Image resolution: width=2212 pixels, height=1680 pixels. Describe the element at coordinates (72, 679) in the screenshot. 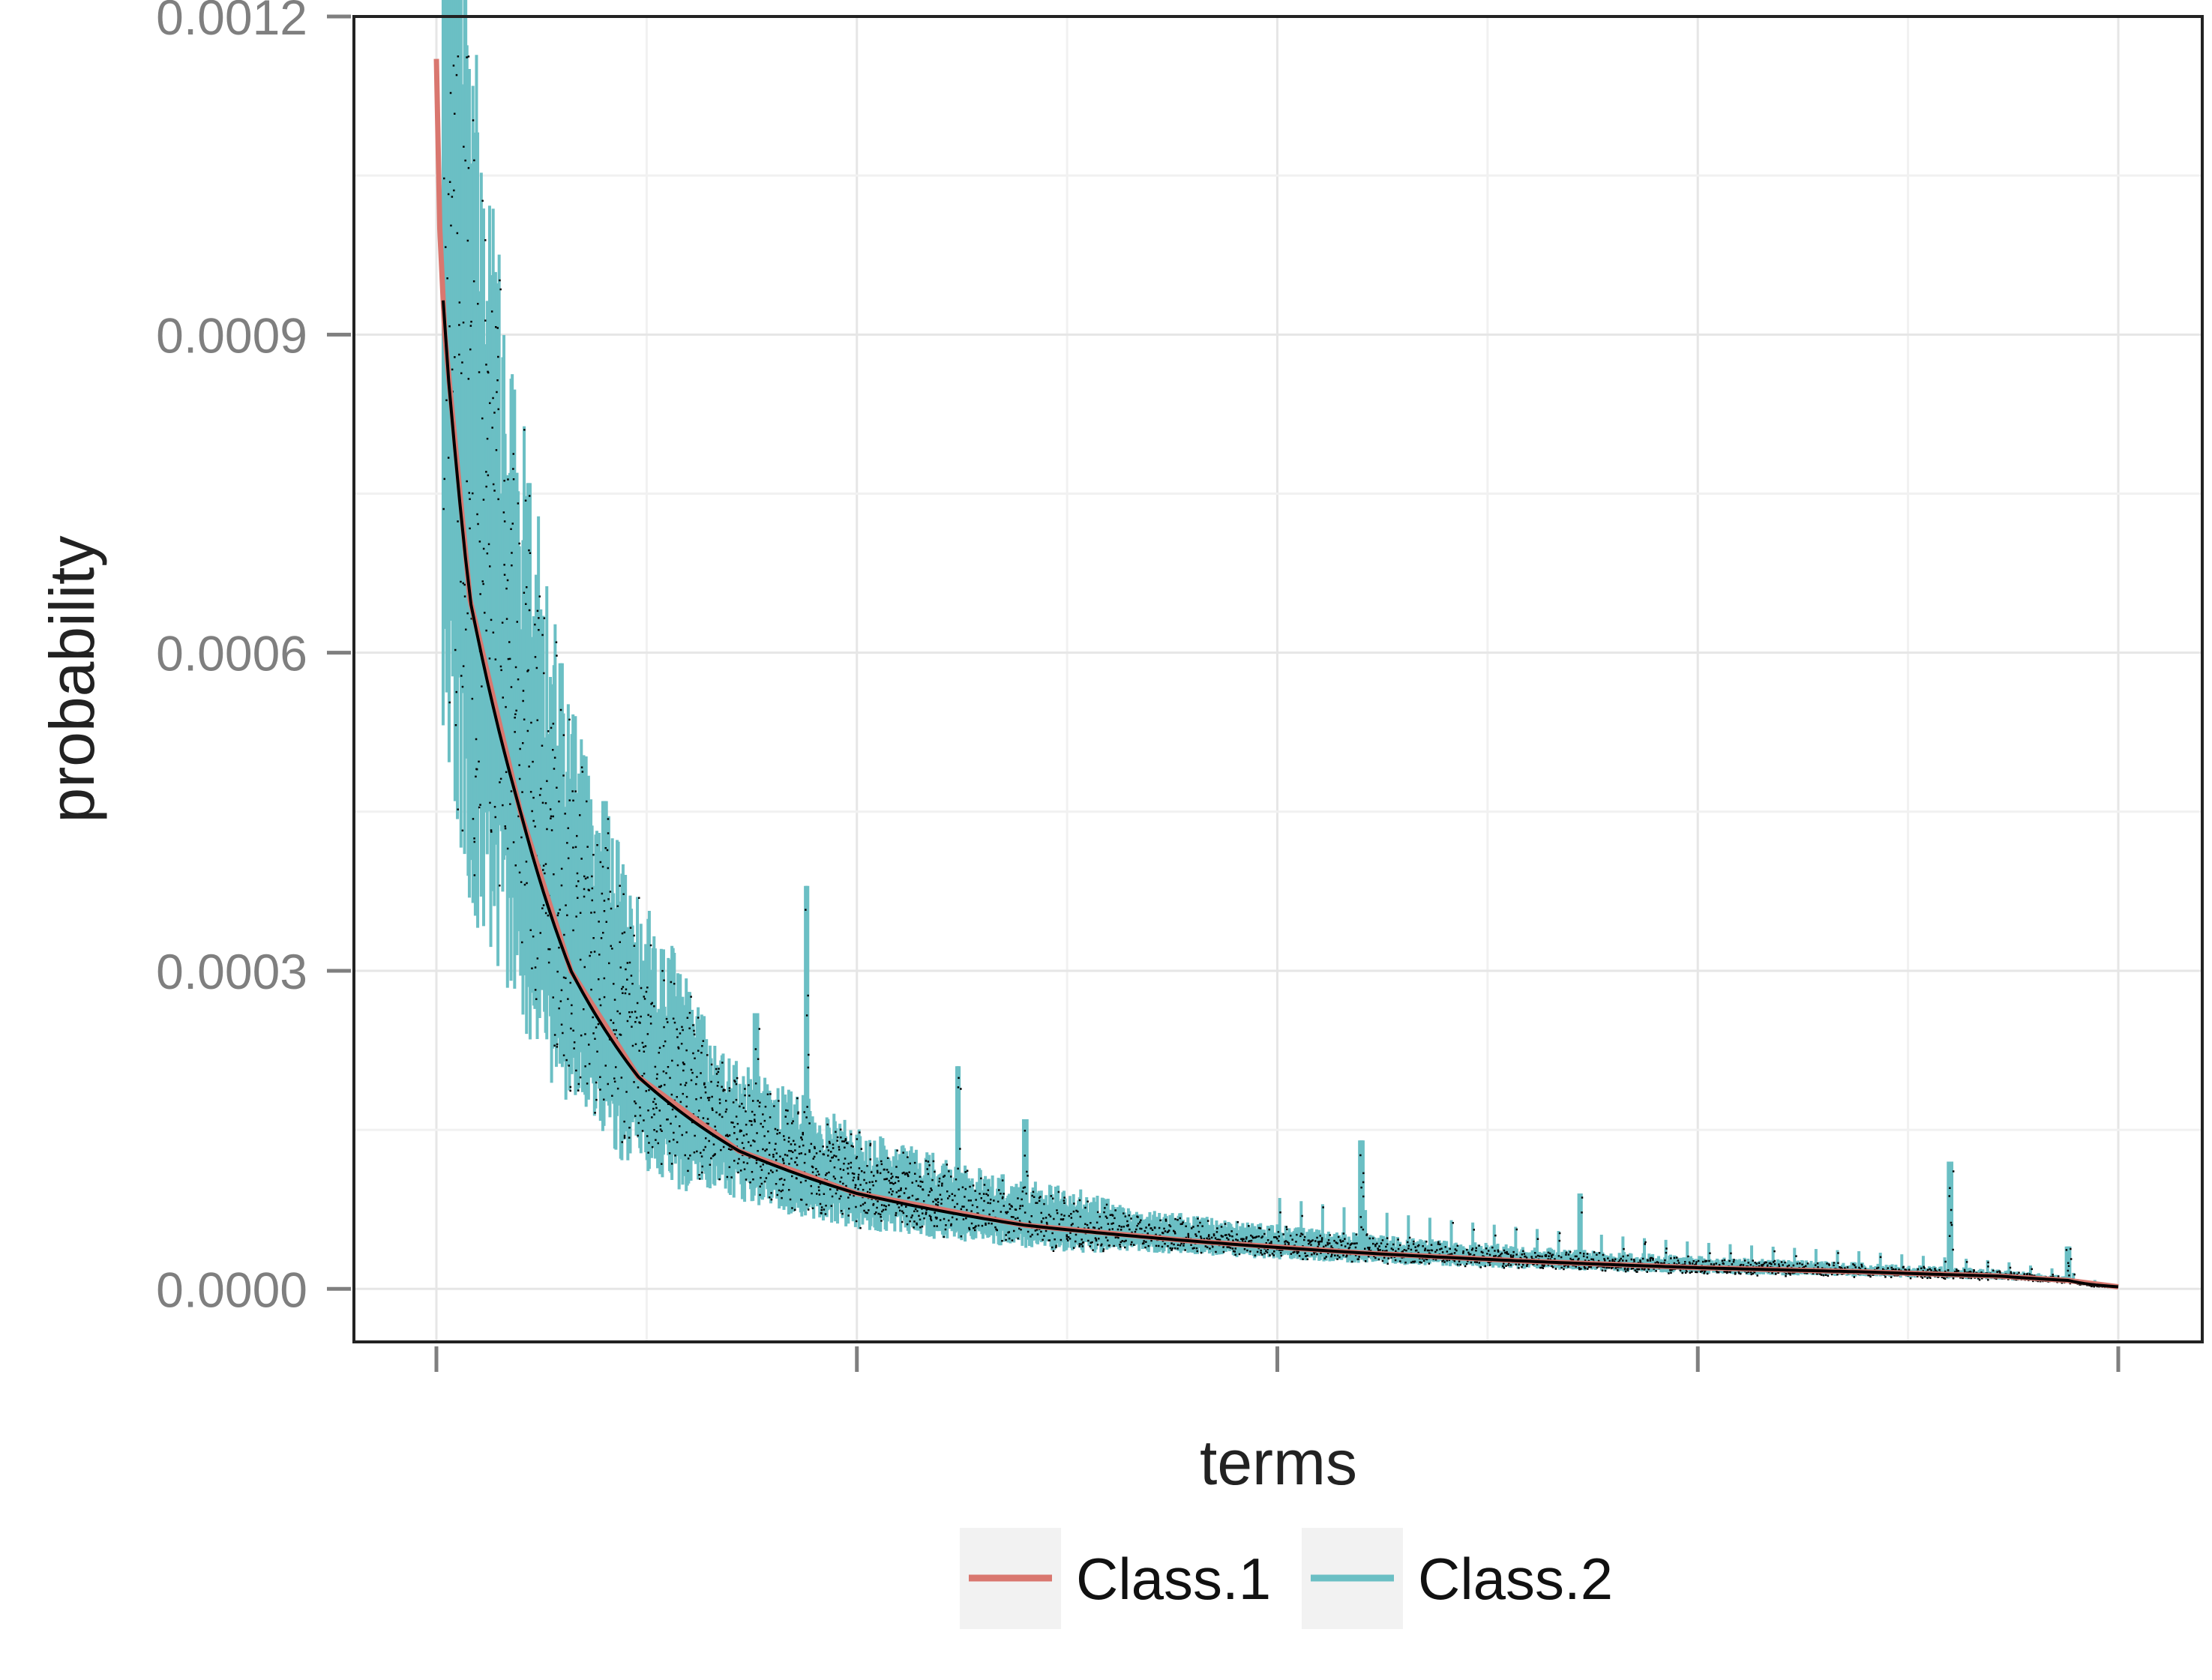

I see `y-axis-title: probability` at that location.